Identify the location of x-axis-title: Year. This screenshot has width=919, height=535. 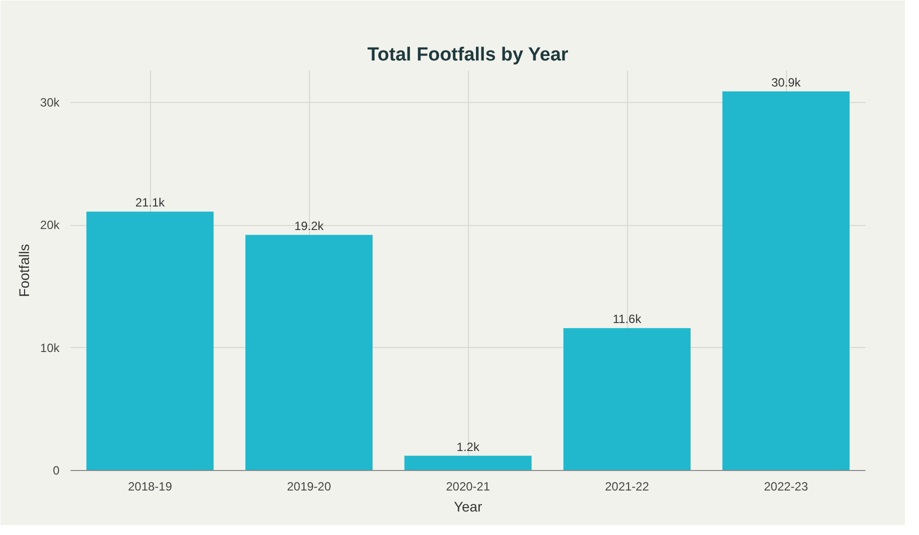
(468, 506).